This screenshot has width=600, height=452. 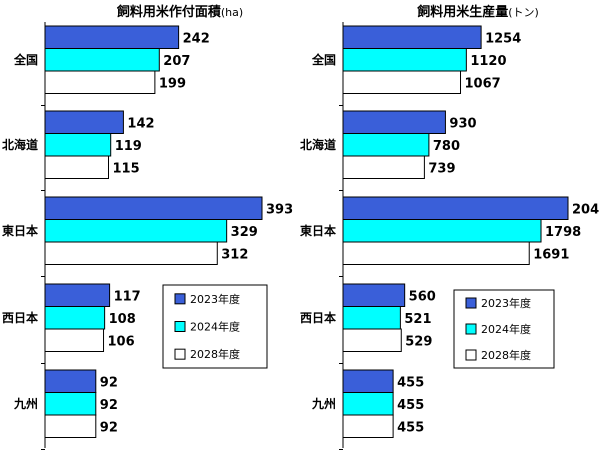 I want to click on data-label: 117, so click(x=127, y=296).